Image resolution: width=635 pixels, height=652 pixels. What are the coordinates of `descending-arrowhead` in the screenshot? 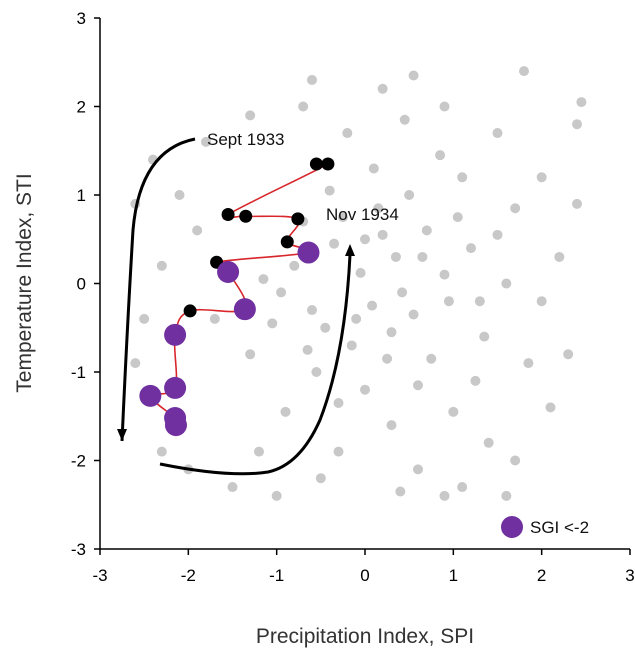 It's located at (122, 435).